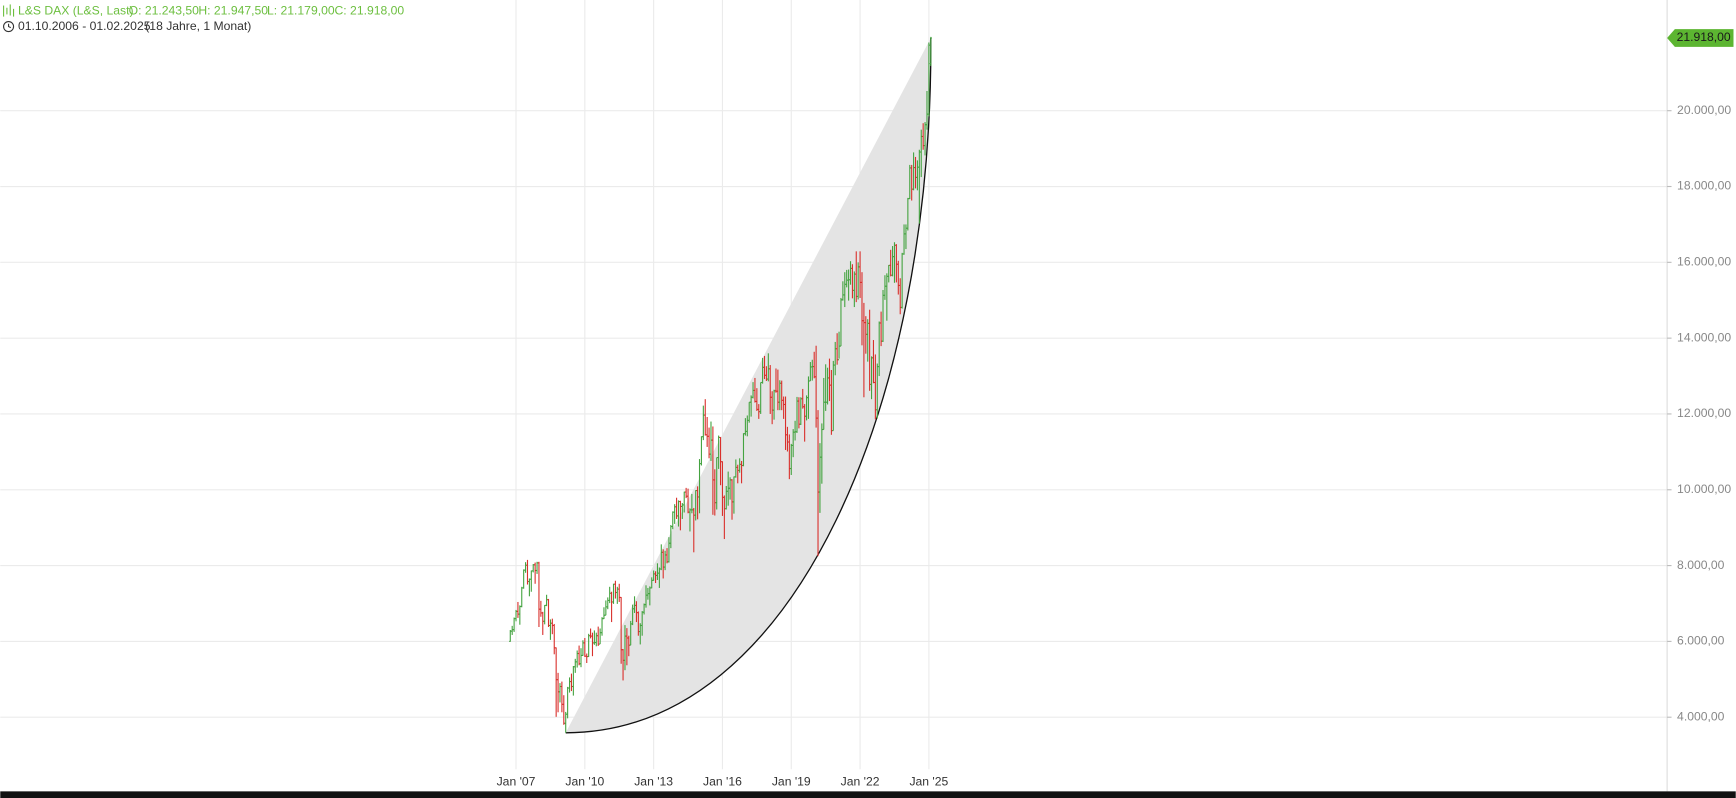 The image size is (1736, 798). Describe the element at coordinates (1701, 716) in the screenshot. I see `y-tick-label: 4.000,00` at that location.